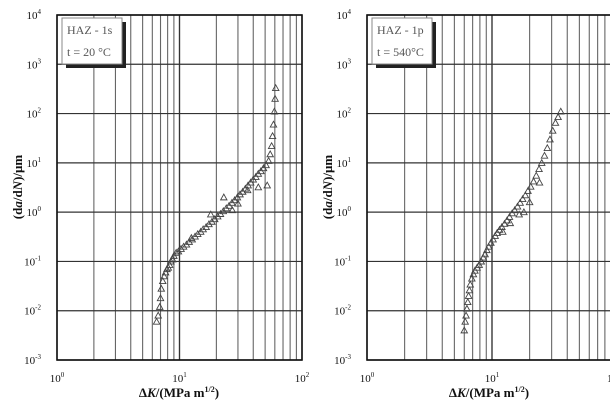  Describe the element at coordinates (32, 187) in the screenshot. I see `y-tick-labels-left: 10⁻³ 10⁻² 10⁻¹ 10⁰ 10¹ 10² 10³ 10⁴` at that location.